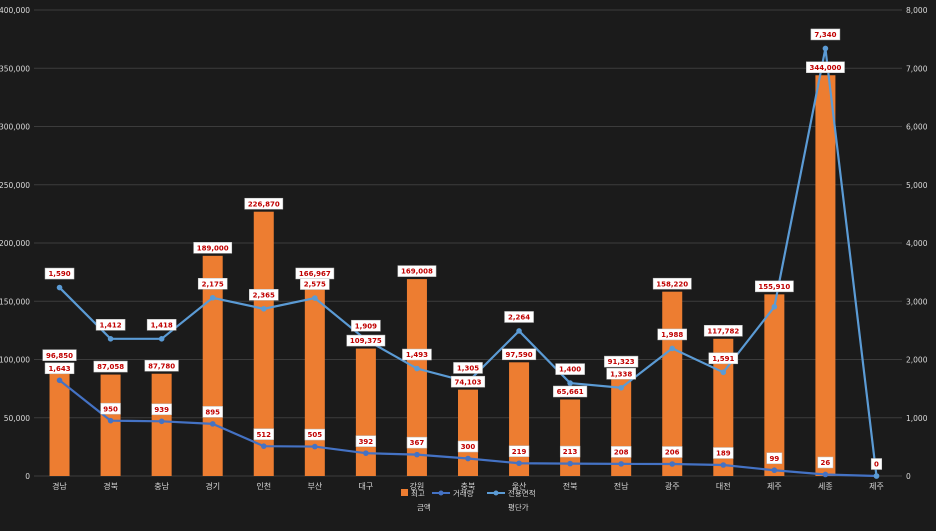 This screenshot has height=531, width=936. I want to click on y-left-tick-label: 350,000, so click(15, 68).